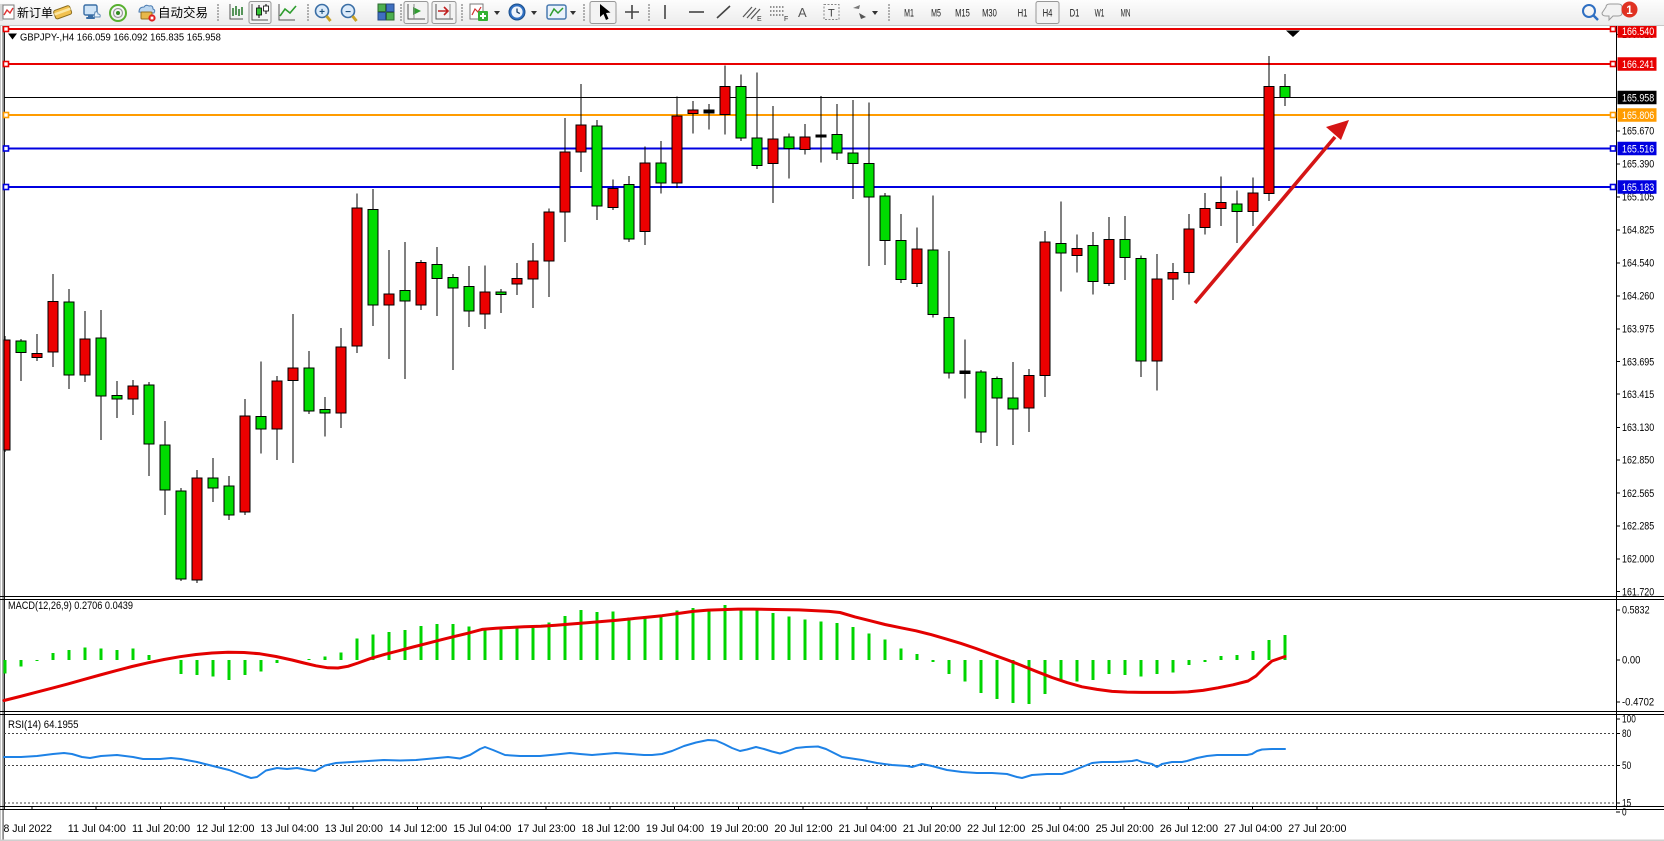 The height and width of the screenshot is (841, 1664). What do you see at coordinates (675, 829) in the screenshot?
I see `svg-text: 19 Jul 04:00` at bounding box center [675, 829].